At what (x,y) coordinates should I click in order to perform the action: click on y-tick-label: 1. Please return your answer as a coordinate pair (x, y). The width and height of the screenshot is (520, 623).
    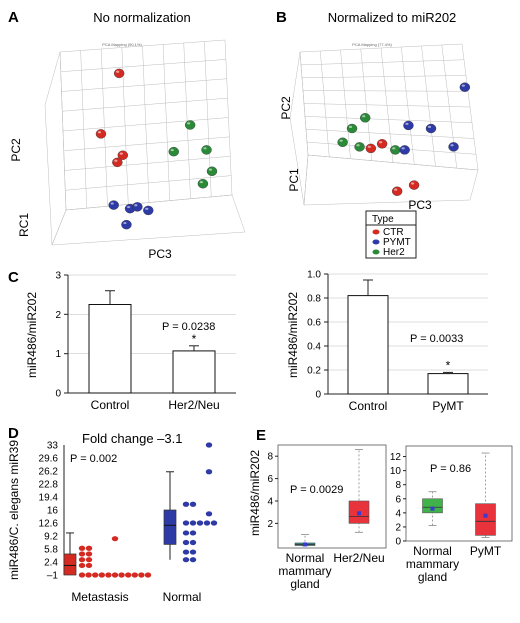
    Looking at the image, I should click on (58, 354).